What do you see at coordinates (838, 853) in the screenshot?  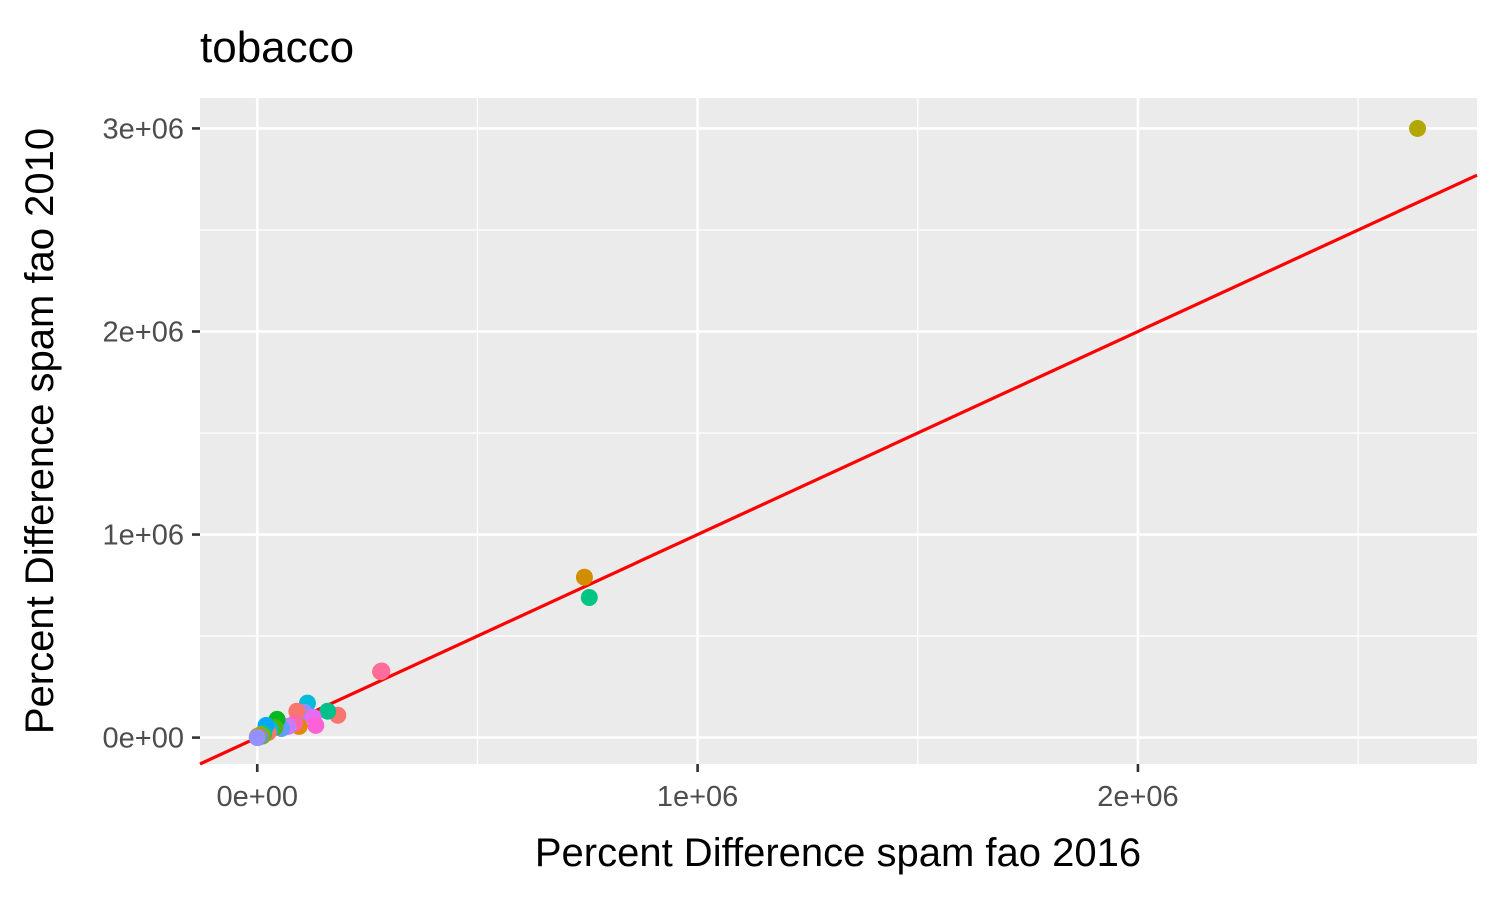 I see `x-axis-title: Percent Difference spam fao 2016` at bounding box center [838, 853].